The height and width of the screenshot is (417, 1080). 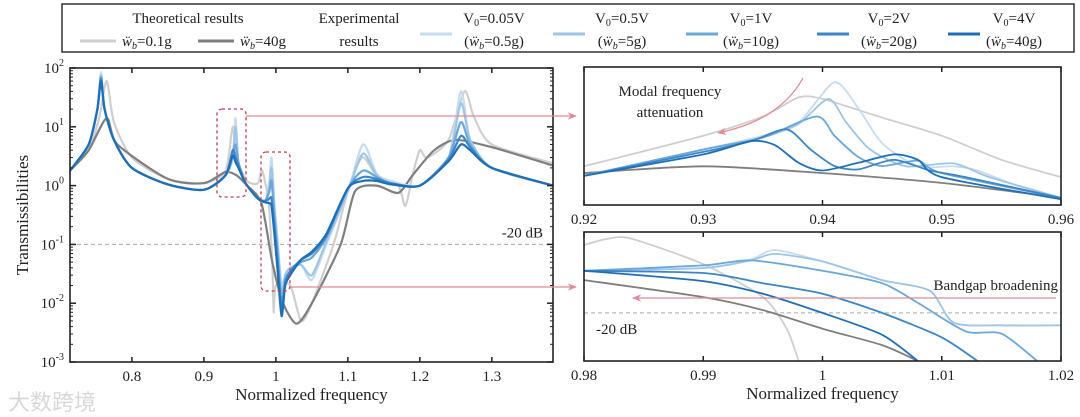 I want to click on legend-frame, so click(x=568, y=28).